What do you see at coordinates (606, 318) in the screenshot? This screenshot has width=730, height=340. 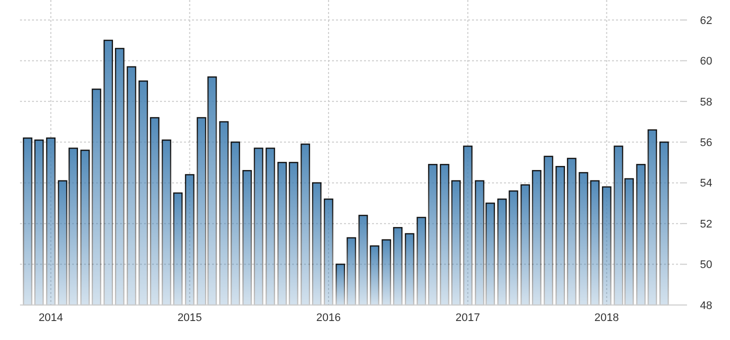 I see `x-tick-label: 2018` at bounding box center [606, 318].